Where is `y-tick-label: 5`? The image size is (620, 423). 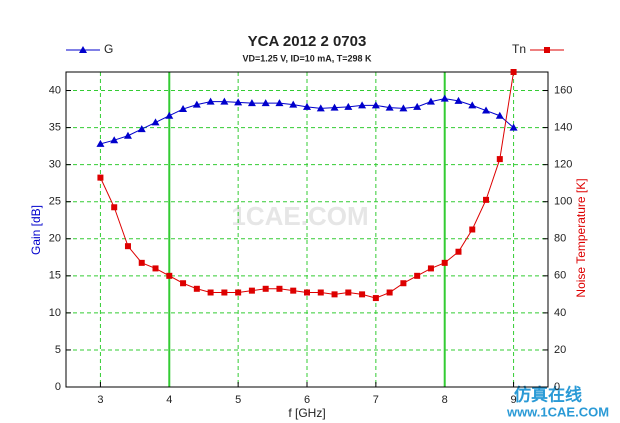
y-tick-label: 5 is located at coordinates (58, 350).